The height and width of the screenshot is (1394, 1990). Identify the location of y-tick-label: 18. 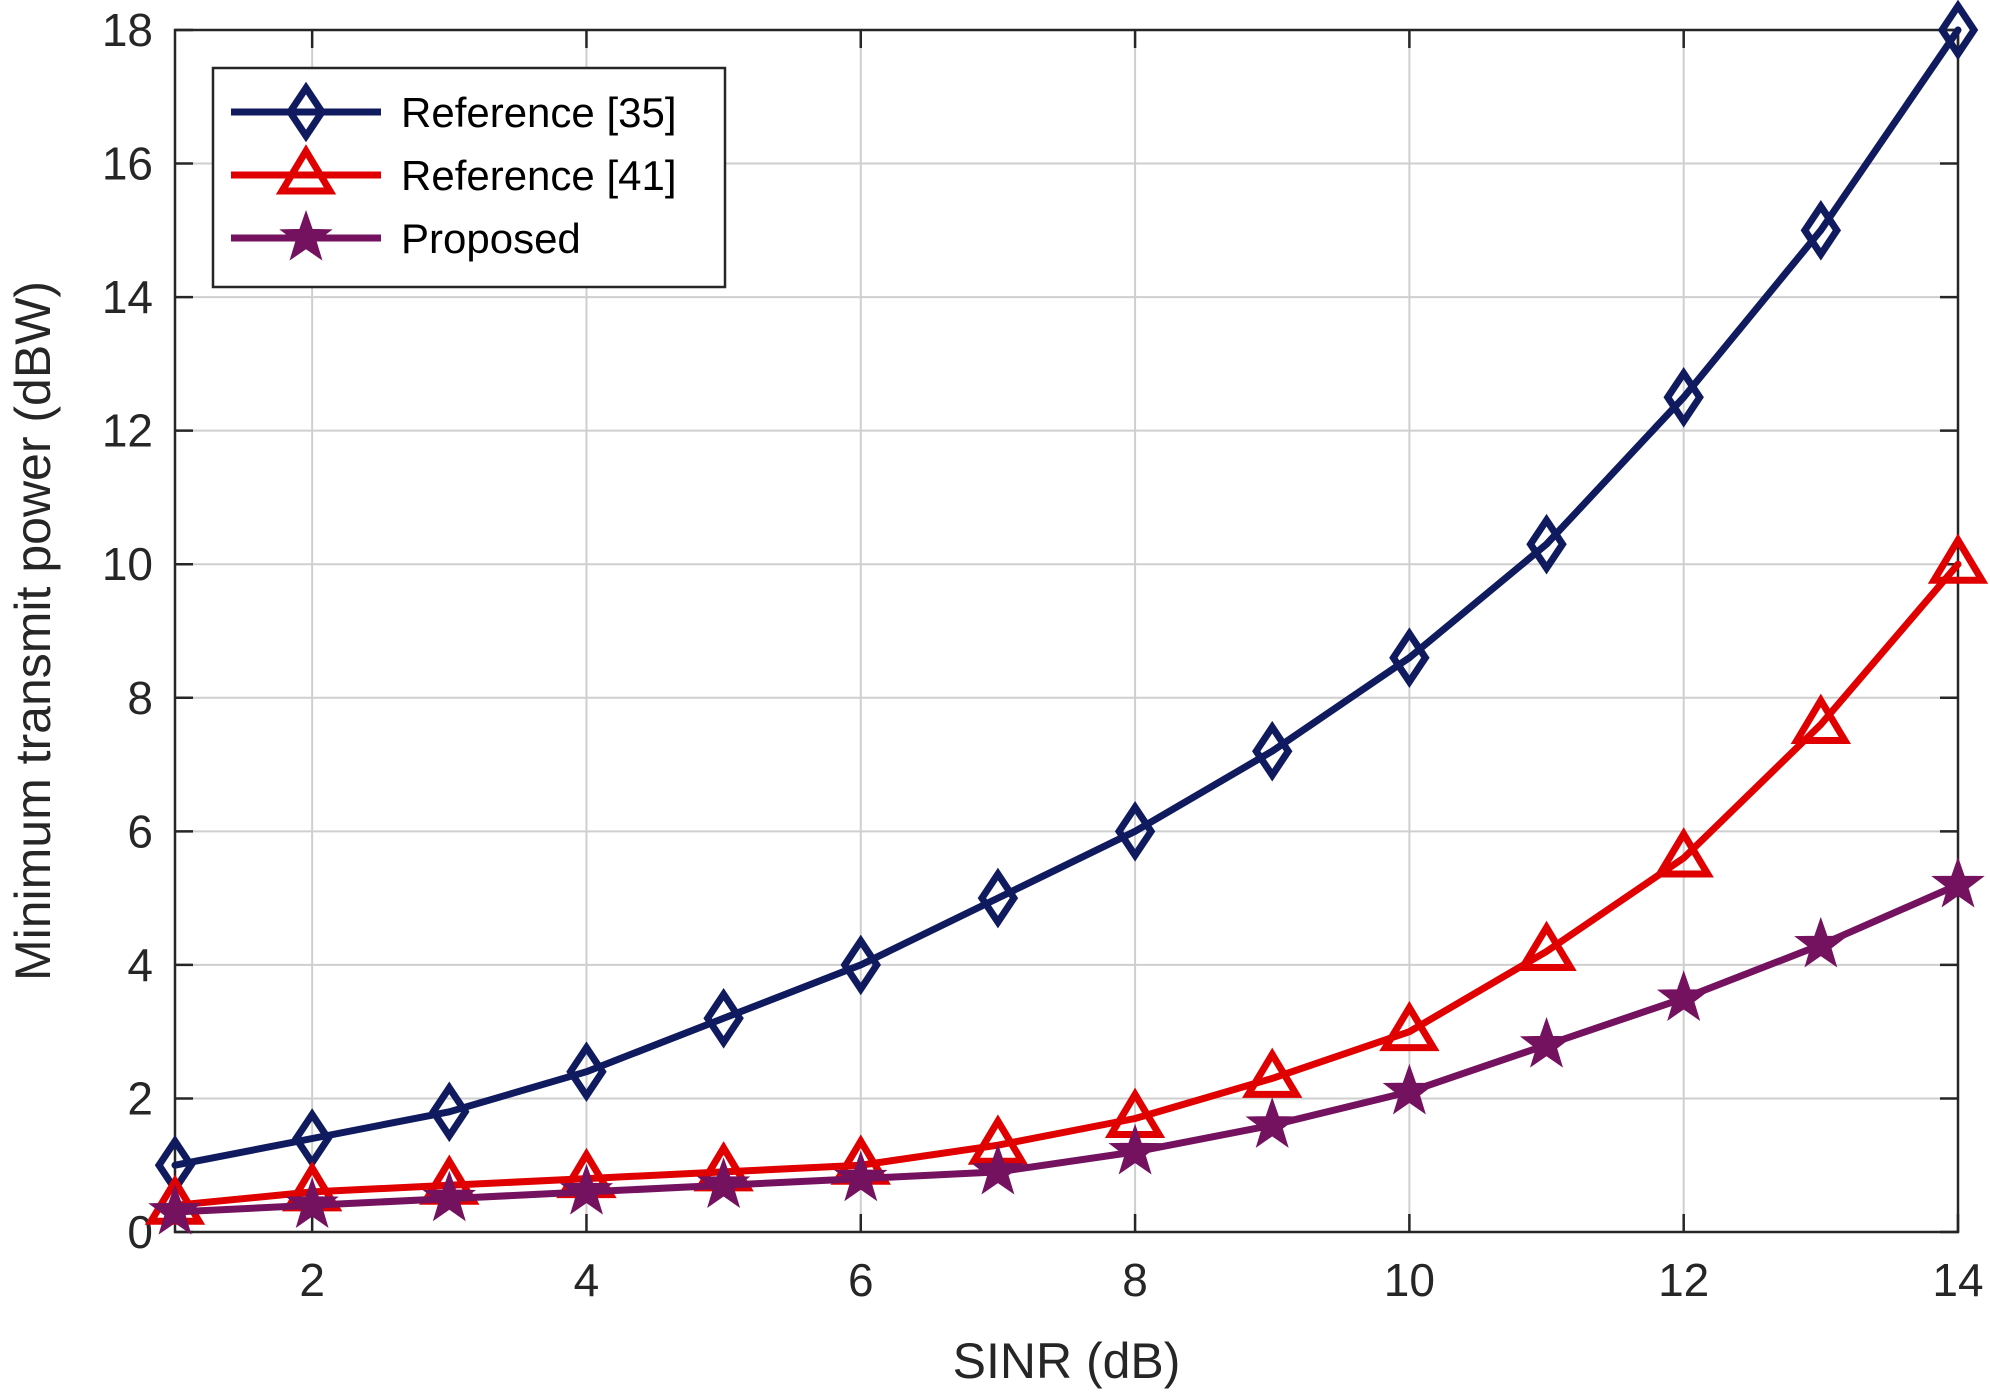
(127, 30).